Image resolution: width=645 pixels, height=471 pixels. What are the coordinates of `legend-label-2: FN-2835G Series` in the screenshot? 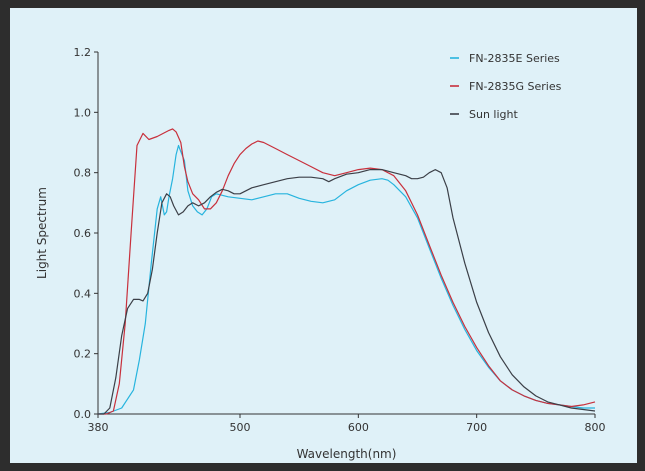 It's located at (515, 86).